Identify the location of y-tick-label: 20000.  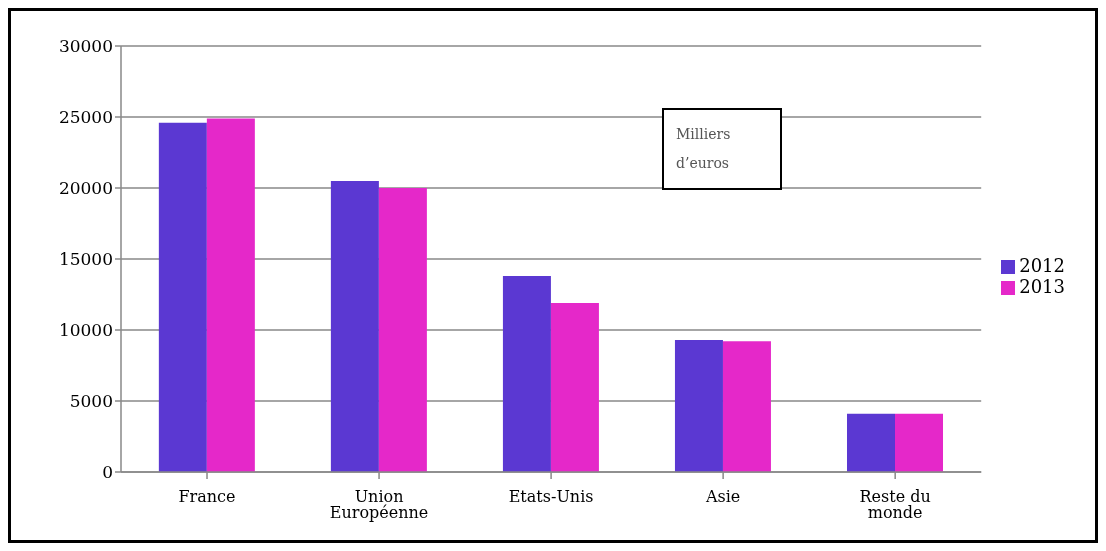
(85, 188).